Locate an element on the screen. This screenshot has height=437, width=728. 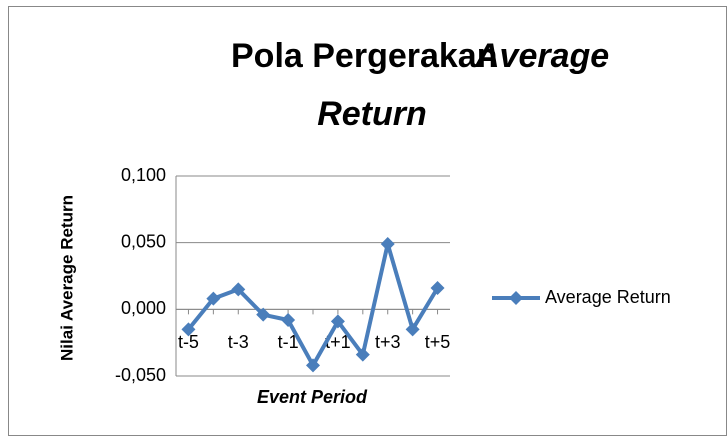
x-tick-label: t-5 is located at coordinates (188, 342).